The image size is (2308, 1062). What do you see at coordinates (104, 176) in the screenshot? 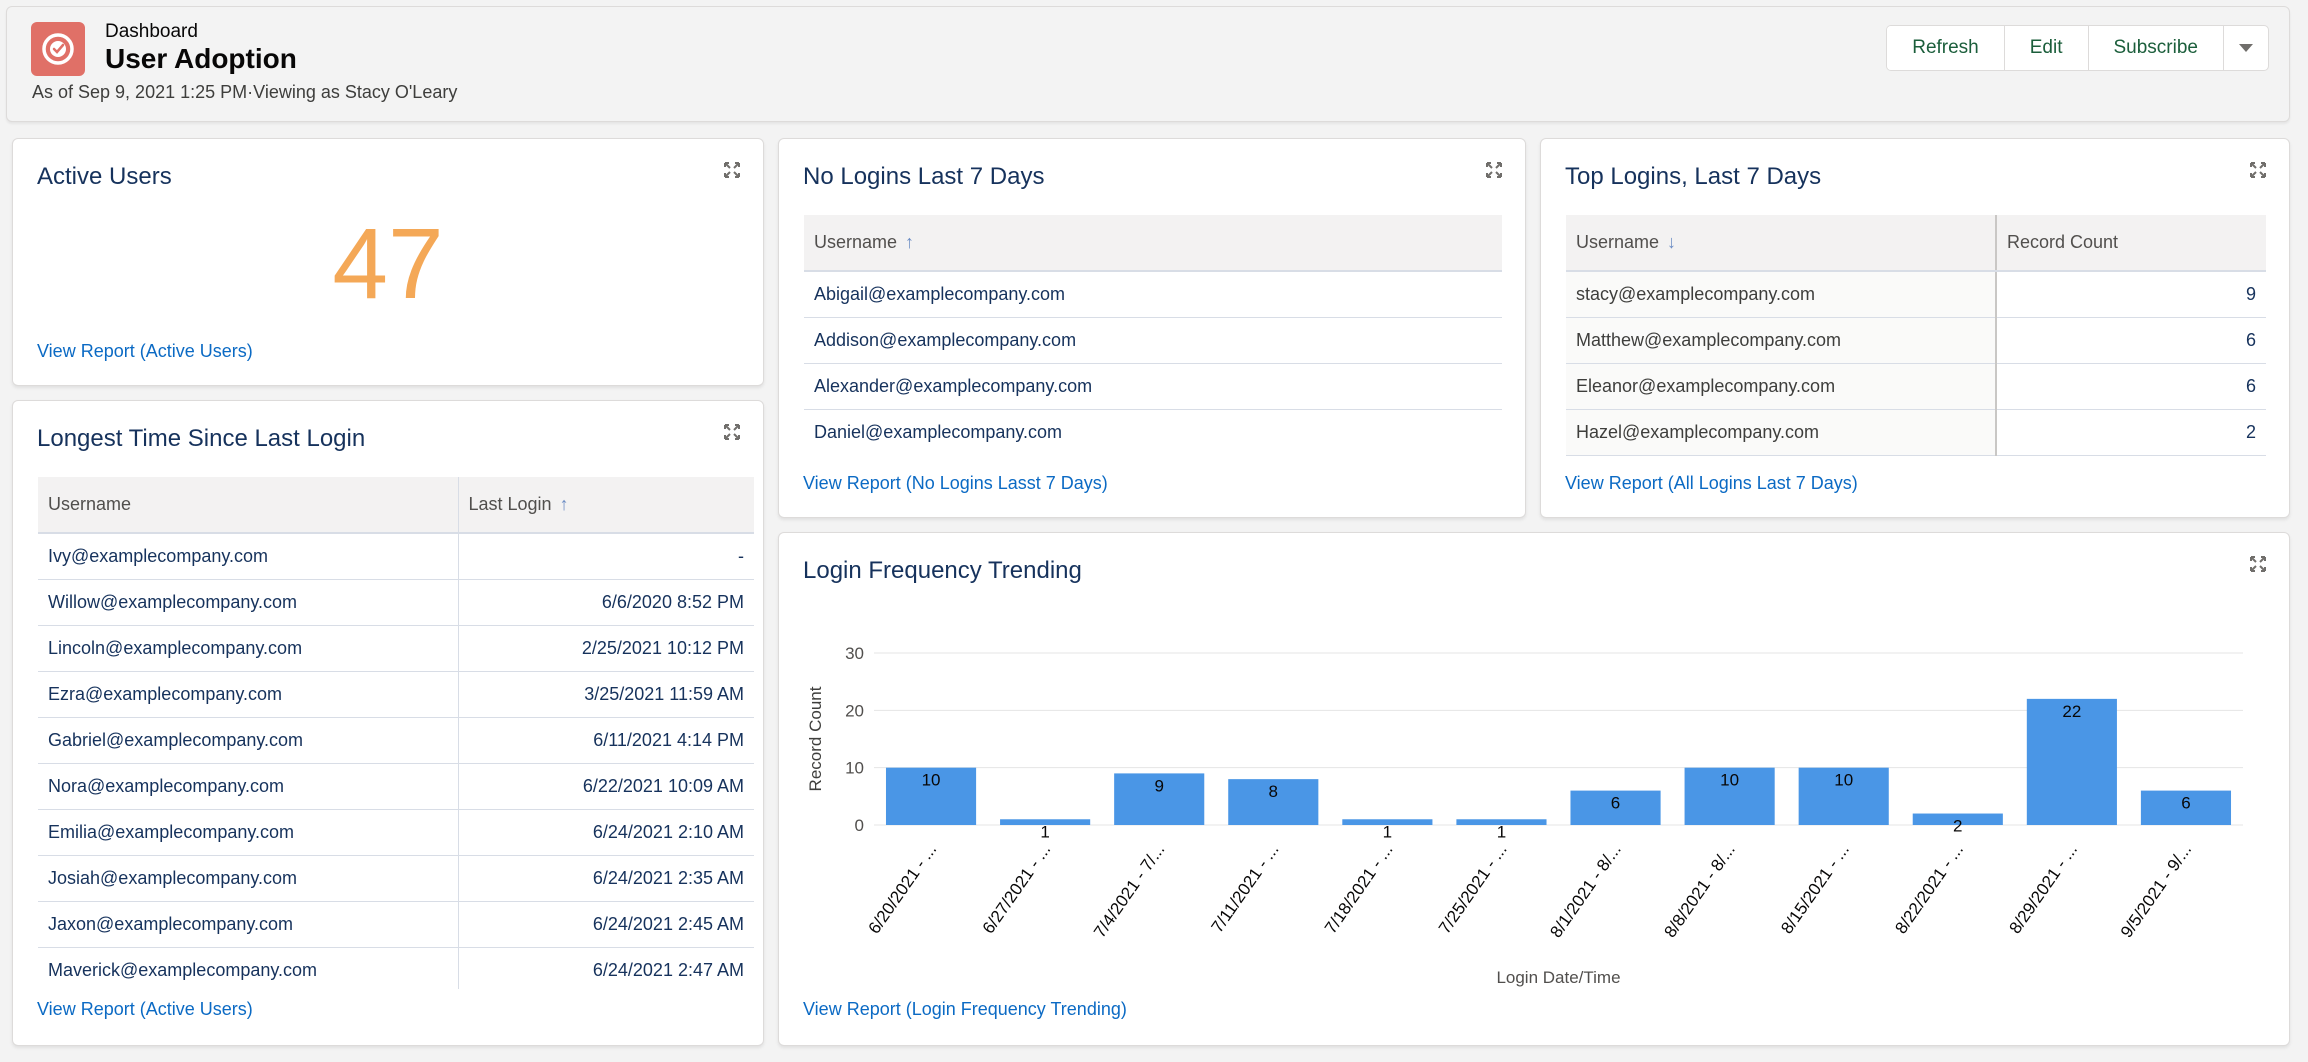
I see `card-title: Active Users` at bounding box center [104, 176].